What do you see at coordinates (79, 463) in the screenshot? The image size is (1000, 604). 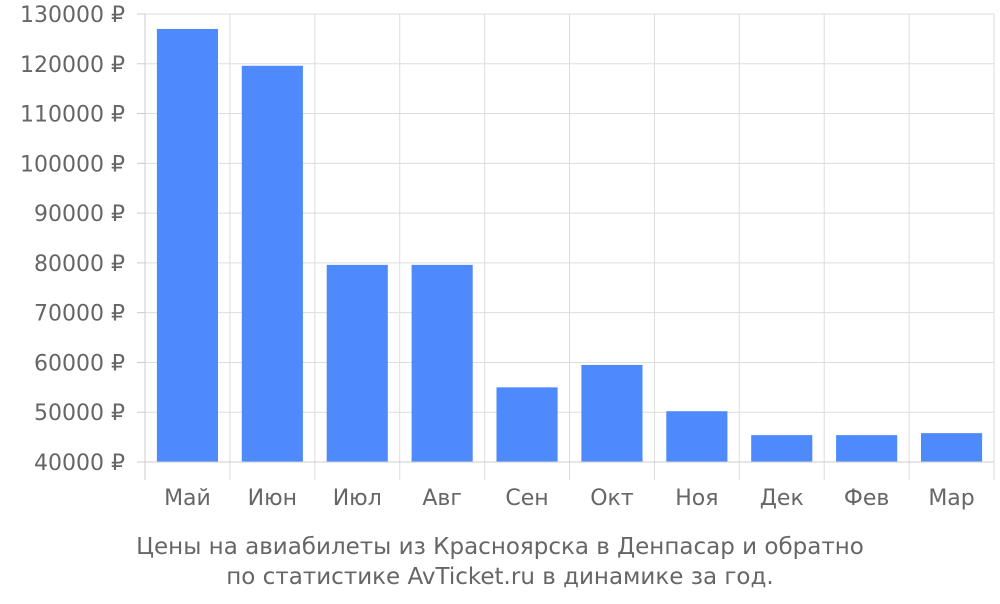 I see `y-tick-label: 40000 ₽` at bounding box center [79, 463].